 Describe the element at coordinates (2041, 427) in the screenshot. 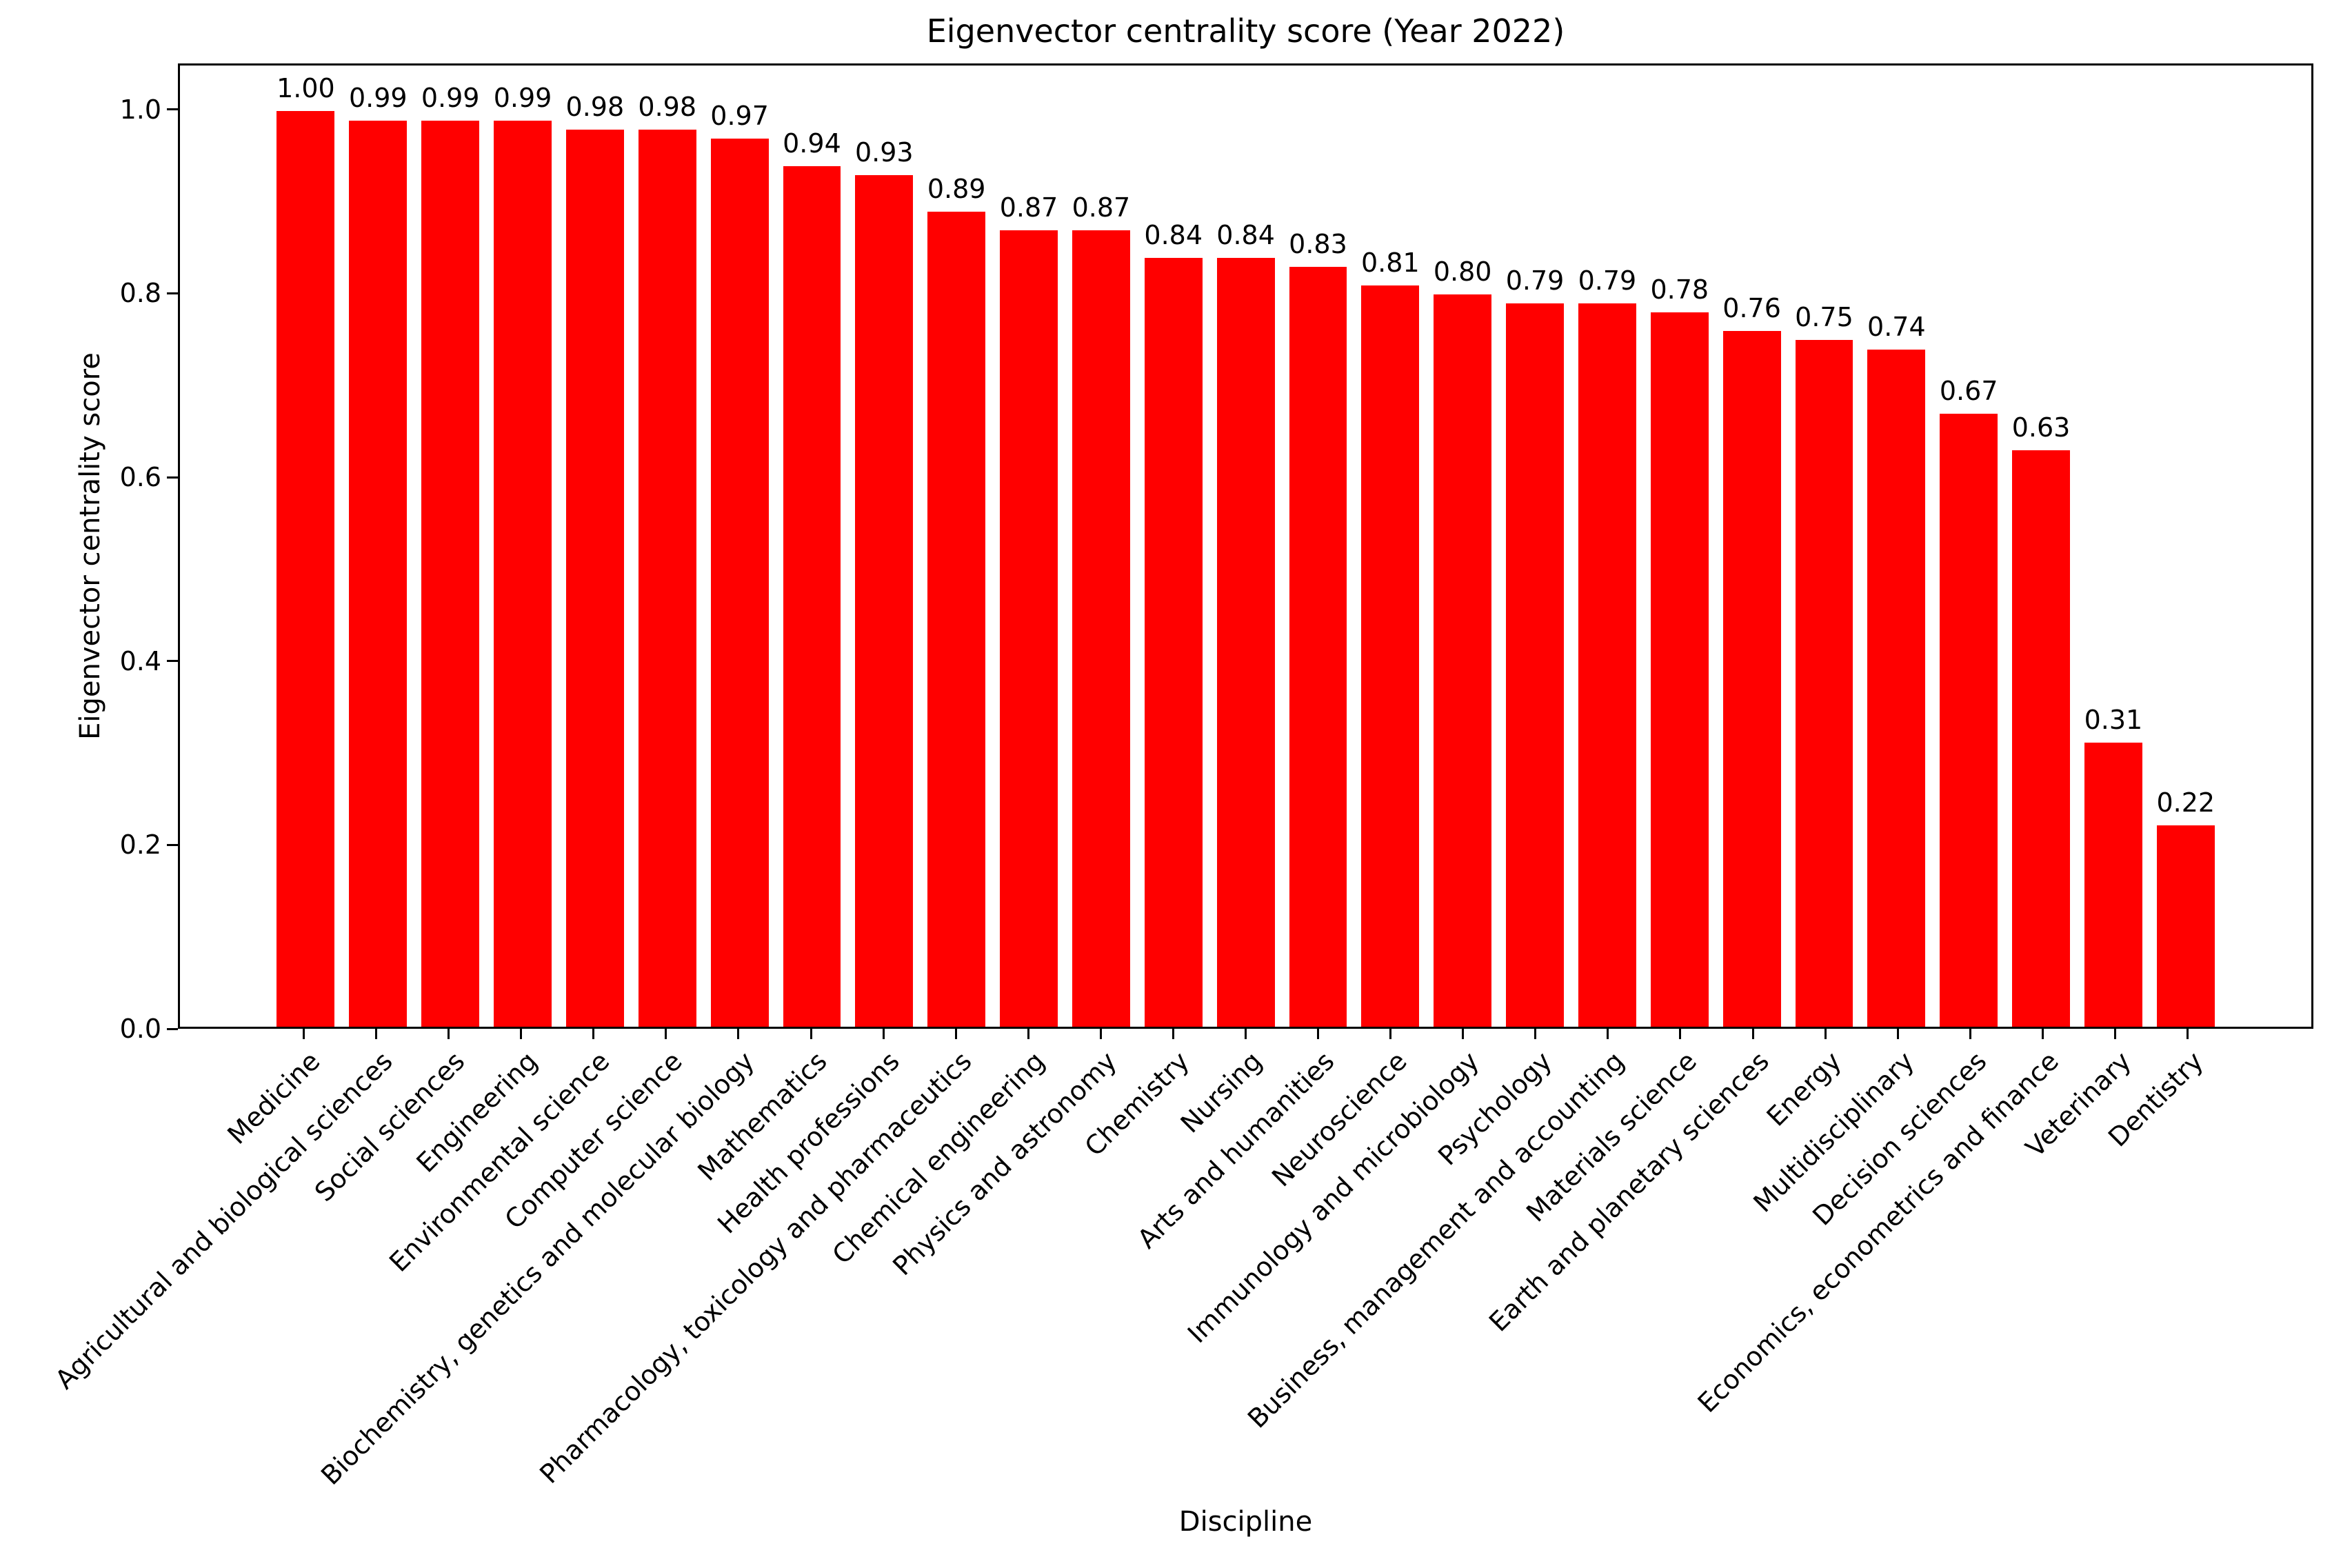

I see `bar-value-label: 0.63` at that location.